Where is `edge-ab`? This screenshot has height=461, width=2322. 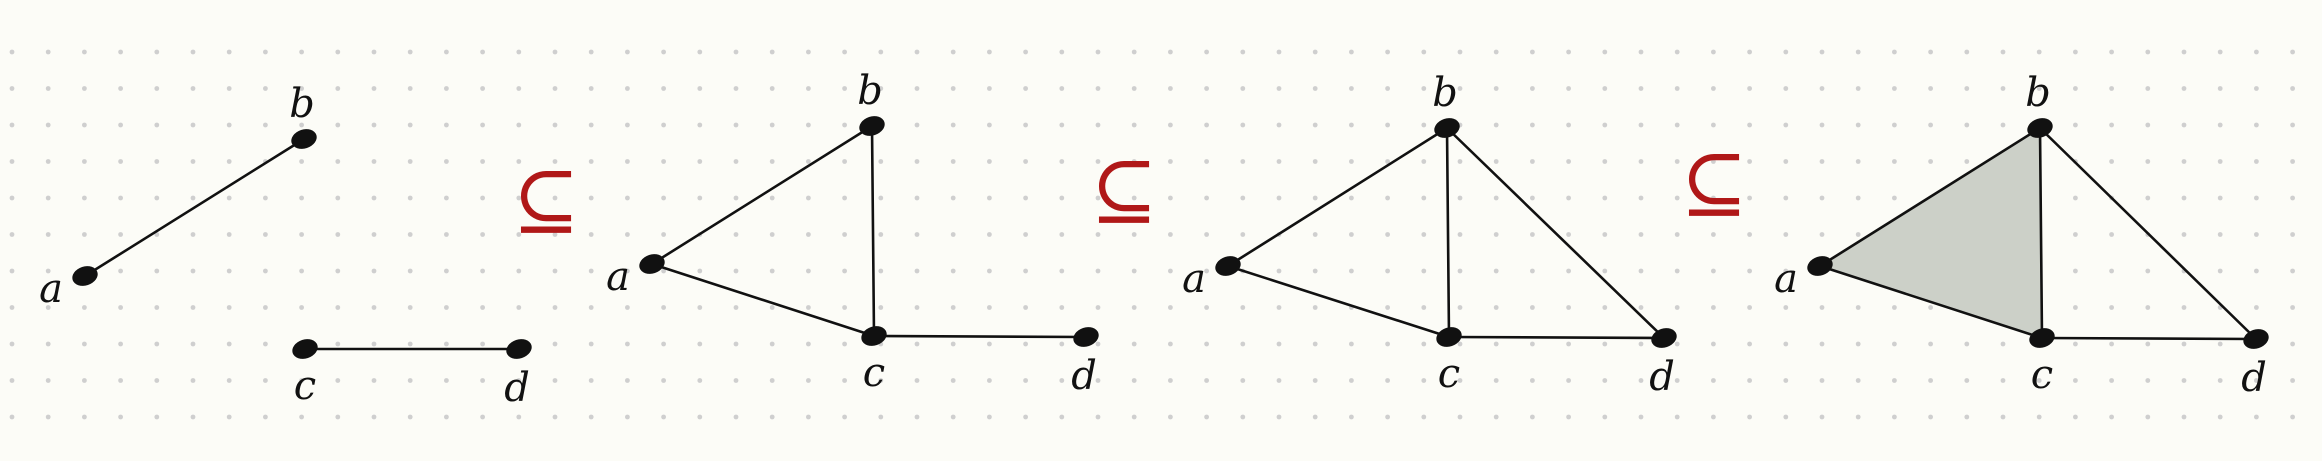
edge-ab is located at coordinates (1930, 197).